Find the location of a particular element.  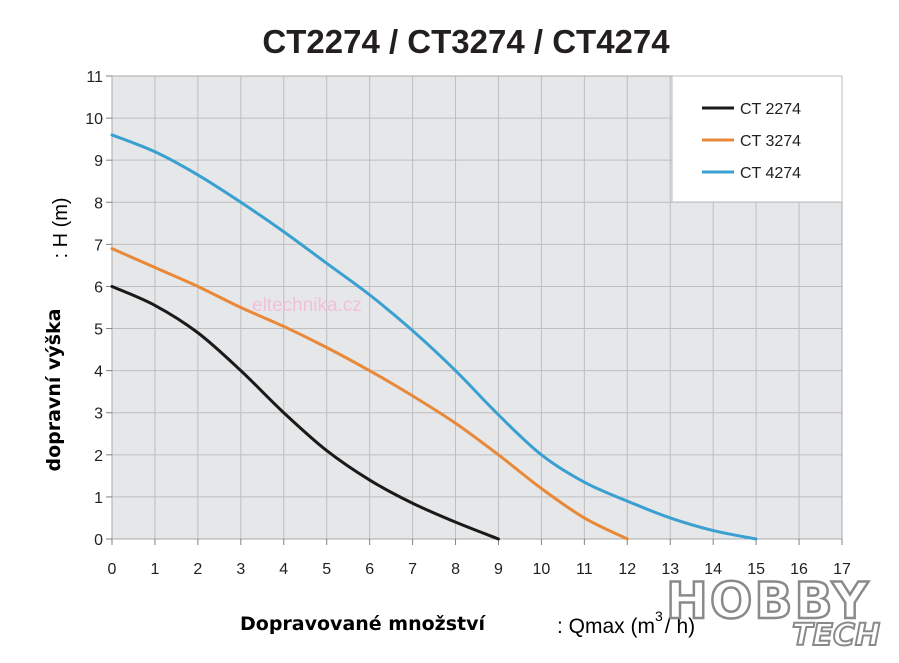

x-tick-label: 2 is located at coordinates (197, 569).